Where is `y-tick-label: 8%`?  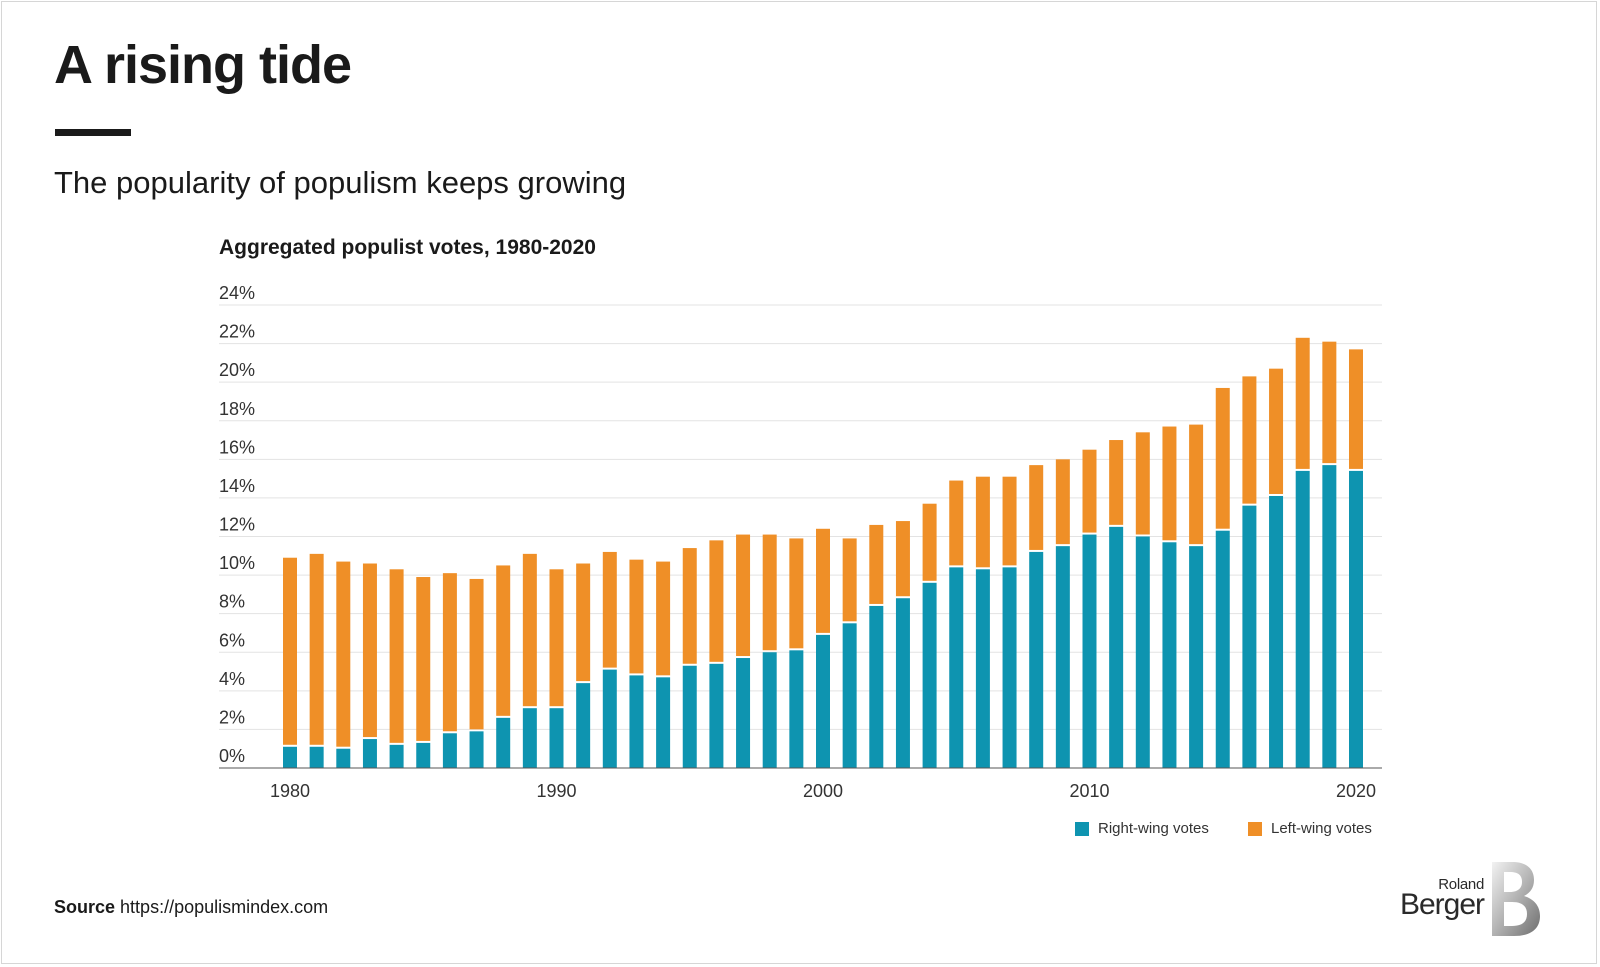 y-tick-label: 8% is located at coordinates (232, 602).